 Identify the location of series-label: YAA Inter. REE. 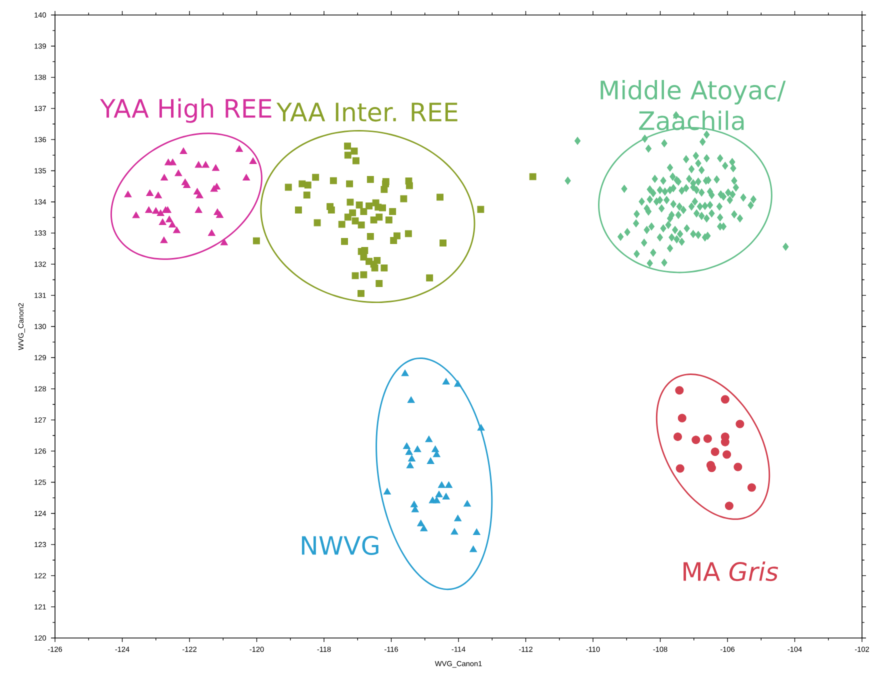
(367, 112).